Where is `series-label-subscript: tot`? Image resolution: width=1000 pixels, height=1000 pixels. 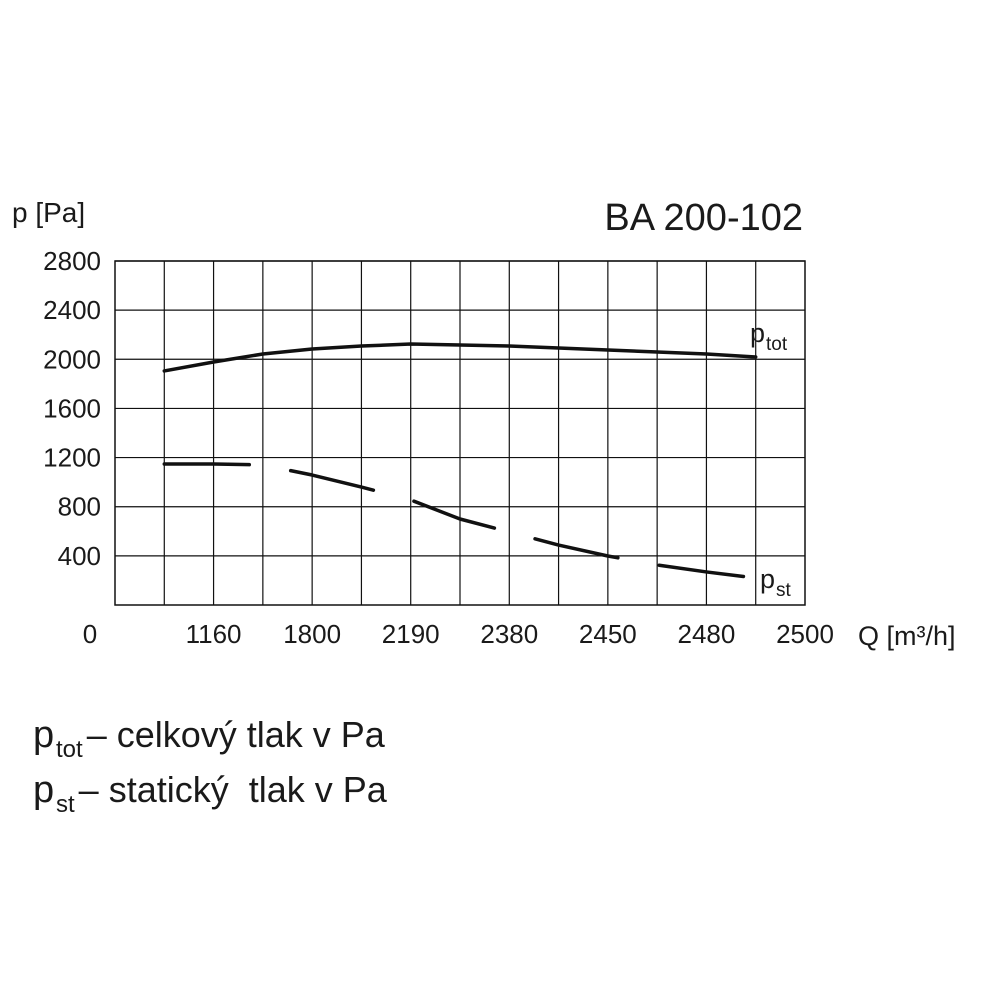 series-label-subscript: tot is located at coordinates (777, 344).